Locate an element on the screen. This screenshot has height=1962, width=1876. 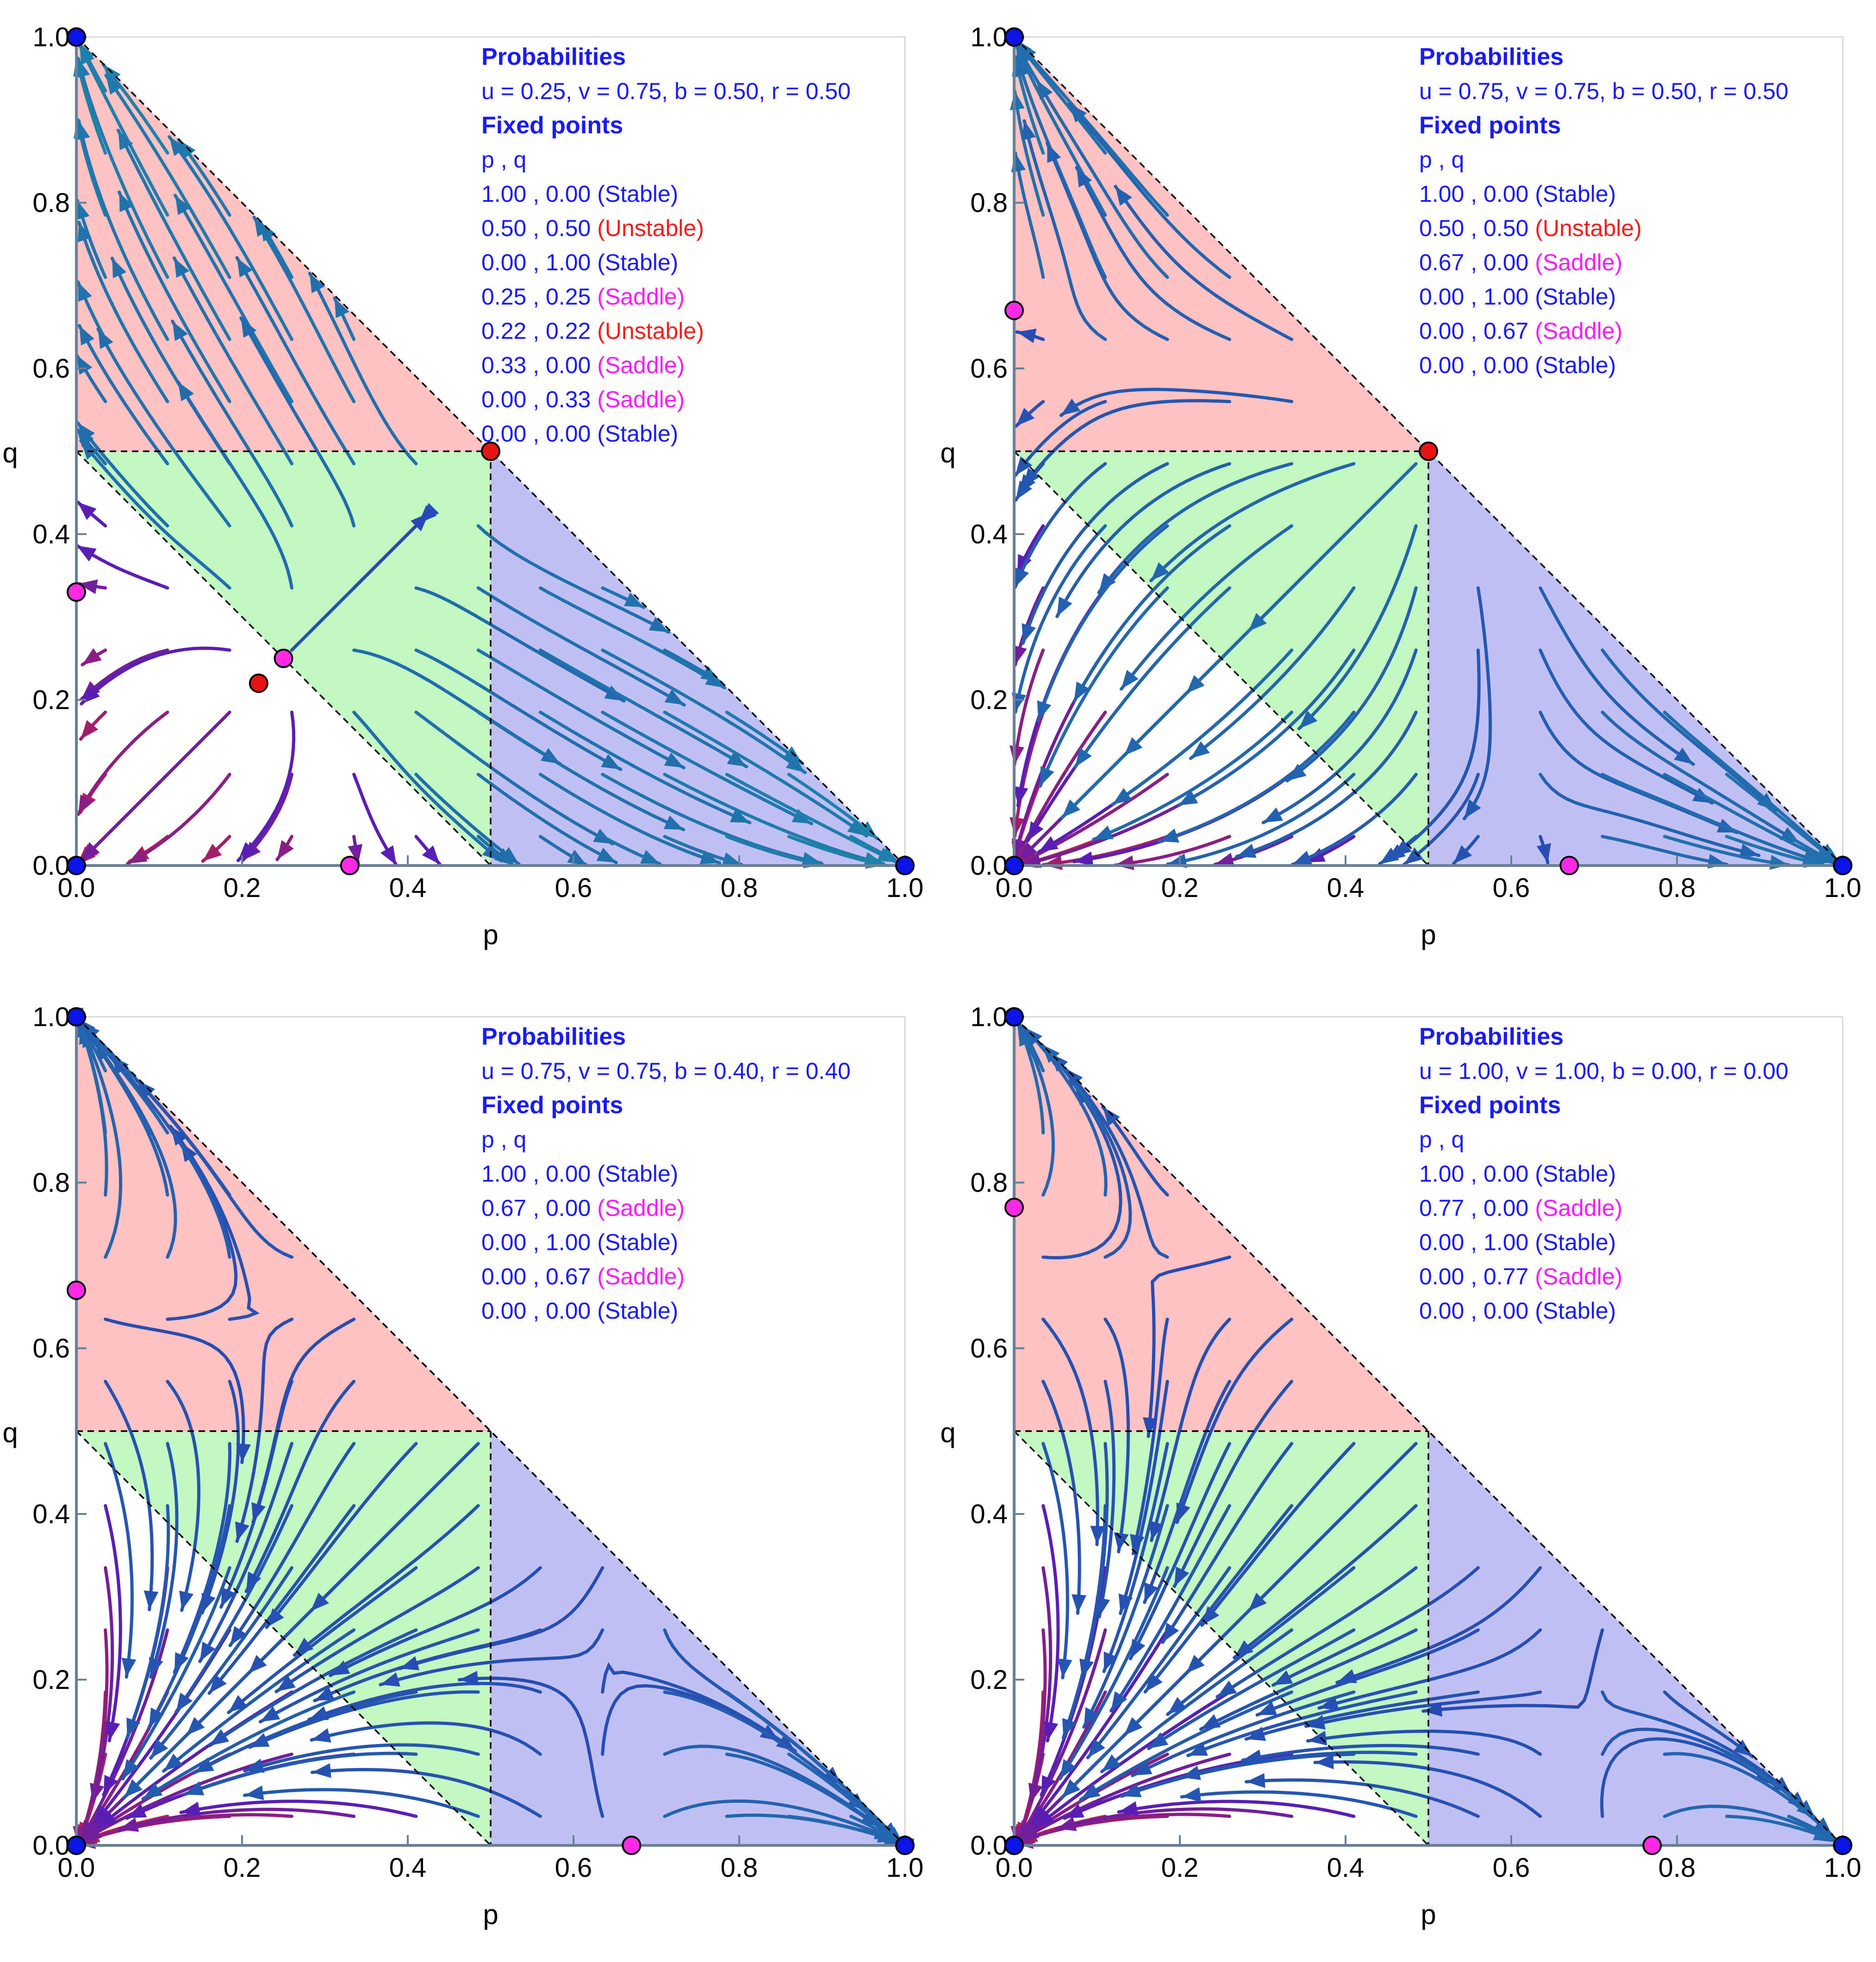
fixed-point-type-1: (Unstable) is located at coordinates (650, 228).